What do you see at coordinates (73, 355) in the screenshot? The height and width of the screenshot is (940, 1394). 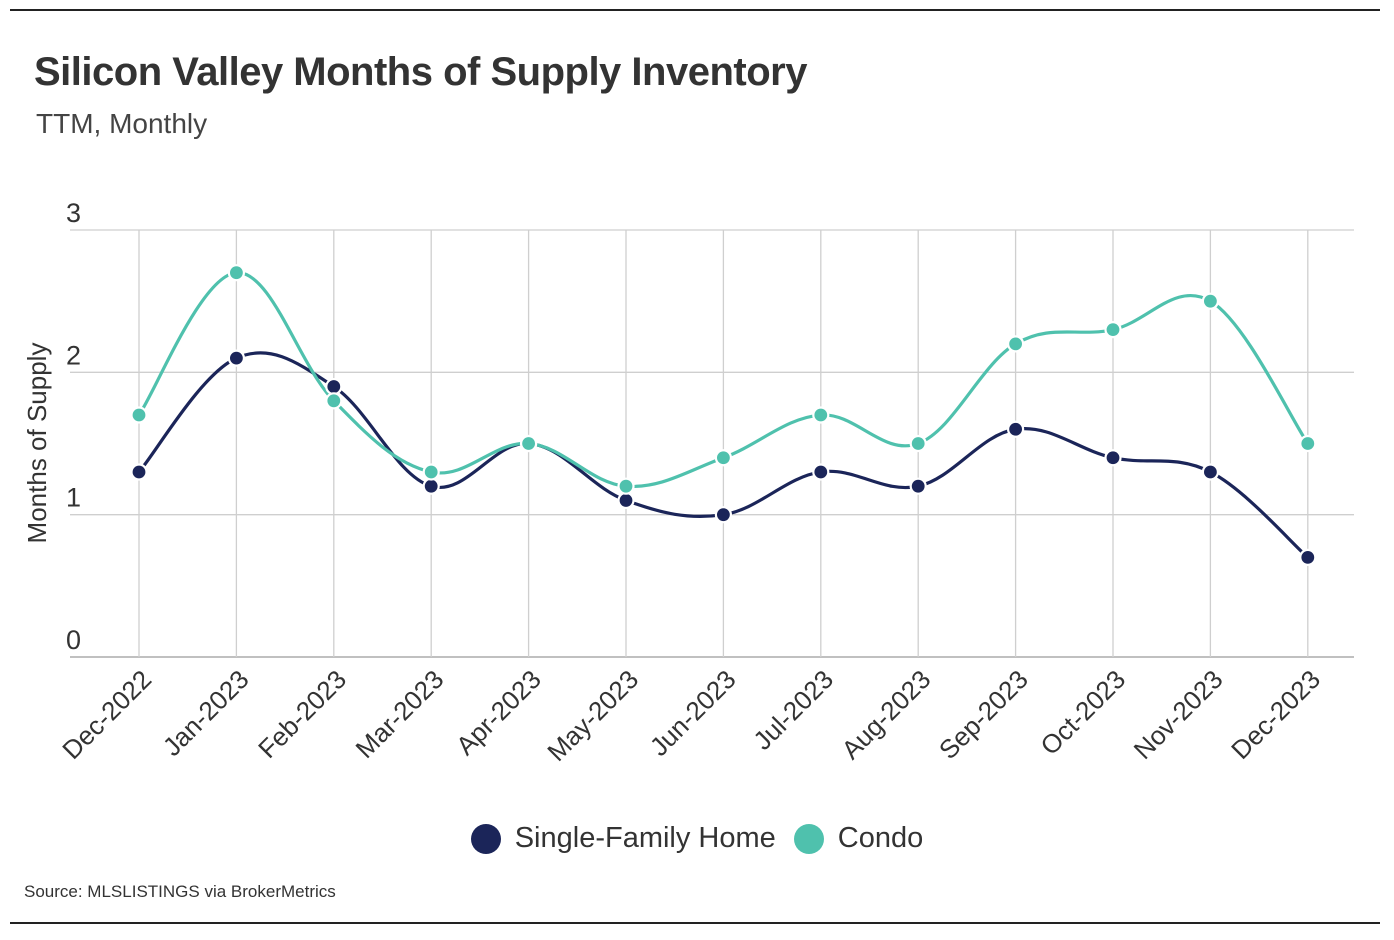 I see `y-tick-label: 2` at bounding box center [73, 355].